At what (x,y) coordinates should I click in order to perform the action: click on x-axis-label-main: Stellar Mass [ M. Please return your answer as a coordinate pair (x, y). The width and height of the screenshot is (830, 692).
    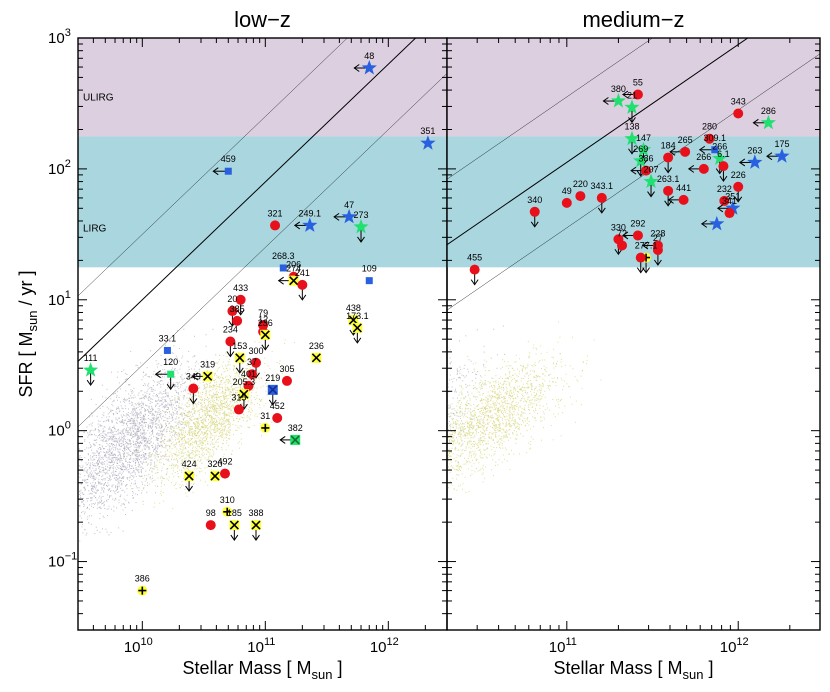
    Looking at the image, I should click on (246, 668).